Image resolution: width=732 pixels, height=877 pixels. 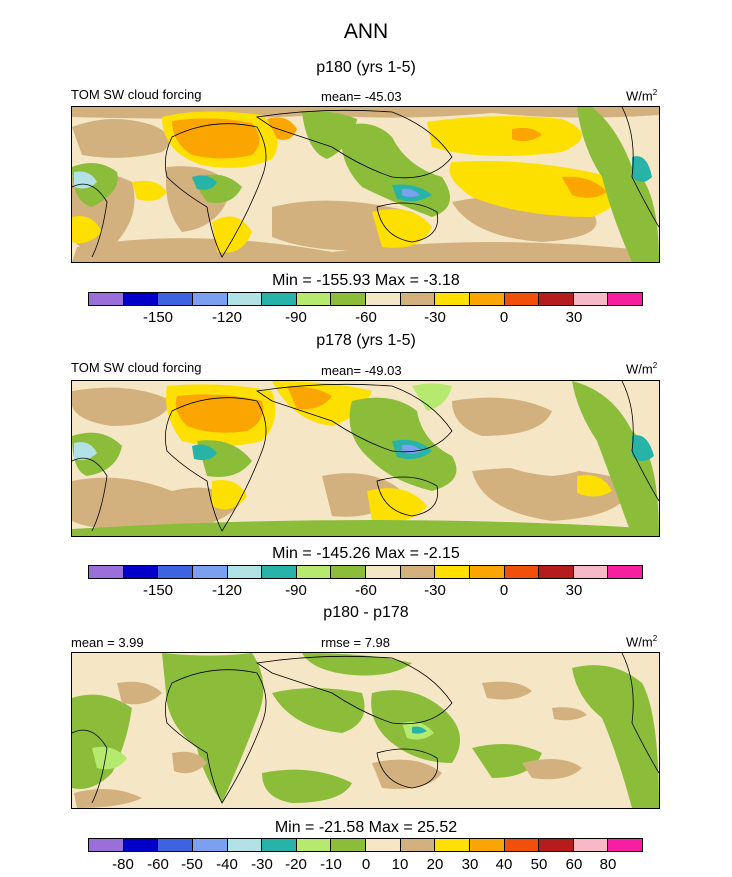 What do you see at coordinates (158, 864) in the screenshot?
I see `colorbar-3-tick: -60` at bounding box center [158, 864].